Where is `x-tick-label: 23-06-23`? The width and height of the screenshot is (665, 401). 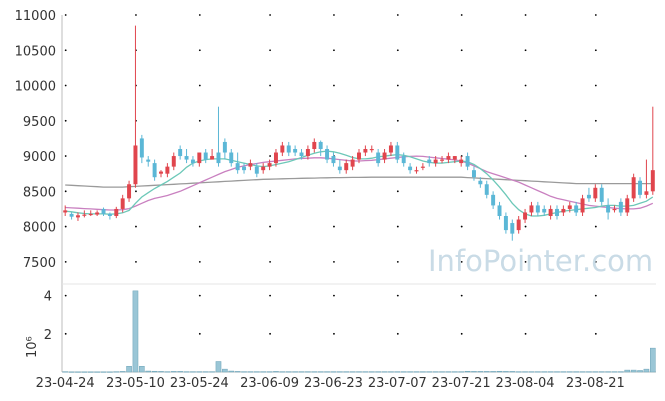
x-tick-label: 23-06-23 is located at coordinates (333, 383).